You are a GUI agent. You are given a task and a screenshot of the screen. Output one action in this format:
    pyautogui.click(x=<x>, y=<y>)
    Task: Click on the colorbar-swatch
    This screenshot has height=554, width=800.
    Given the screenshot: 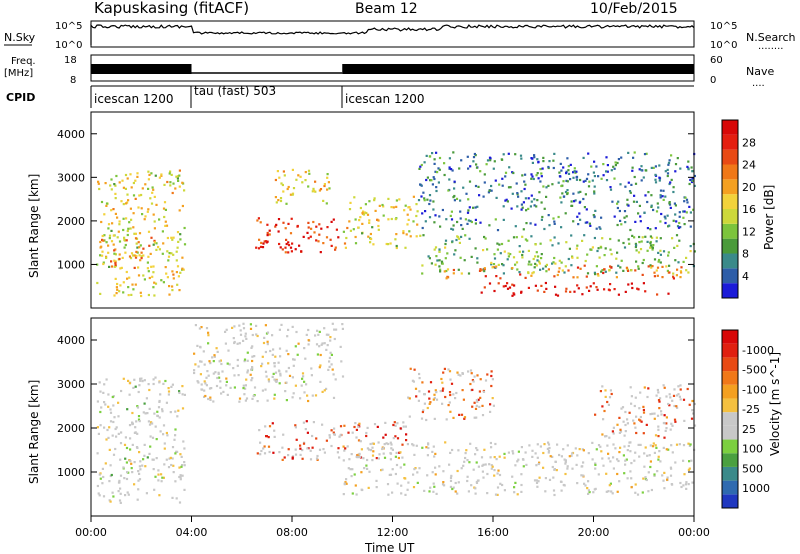 What is the action you would take?
    pyautogui.click(x=730, y=231)
    